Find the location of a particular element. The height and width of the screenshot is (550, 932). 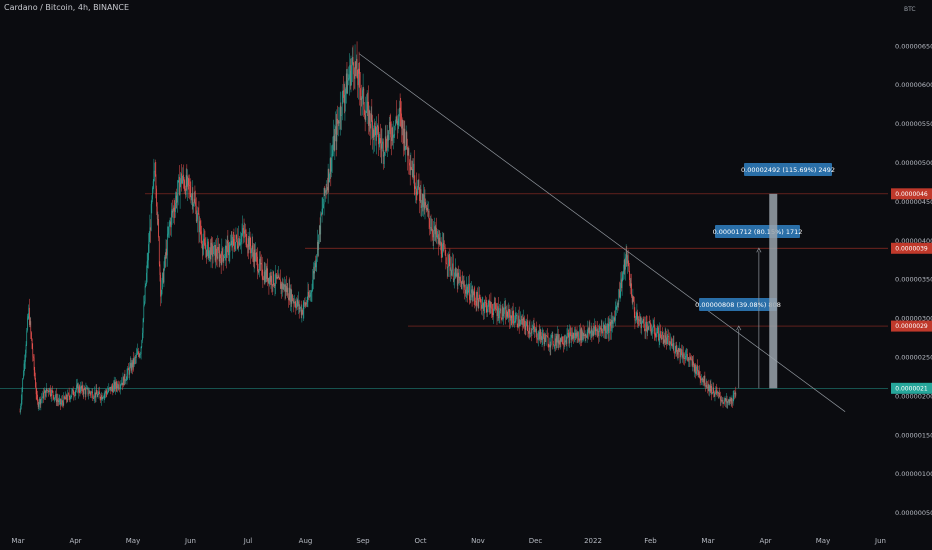

measure-label: 0.00001712 (80.15%) 1712 is located at coordinates (758, 232).